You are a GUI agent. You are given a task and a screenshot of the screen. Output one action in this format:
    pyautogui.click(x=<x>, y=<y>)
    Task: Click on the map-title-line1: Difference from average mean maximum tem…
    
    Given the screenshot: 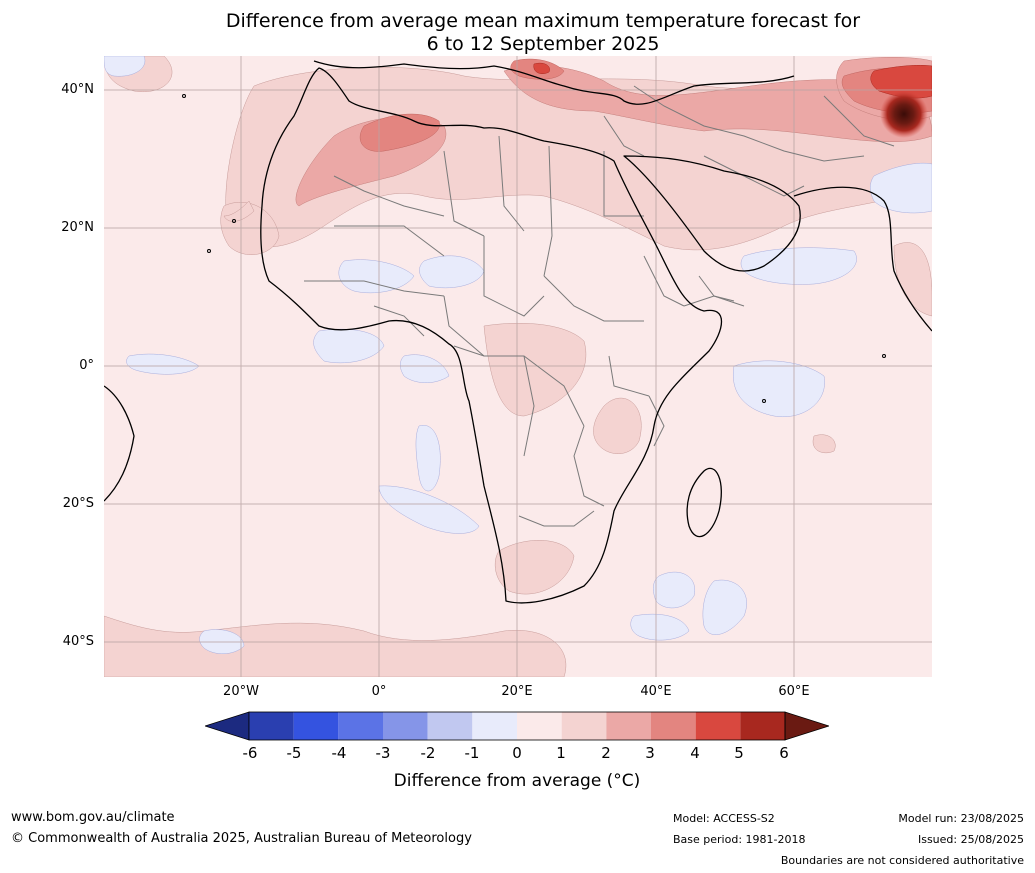 What is the action you would take?
    pyautogui.click(x=543, y=21)
    